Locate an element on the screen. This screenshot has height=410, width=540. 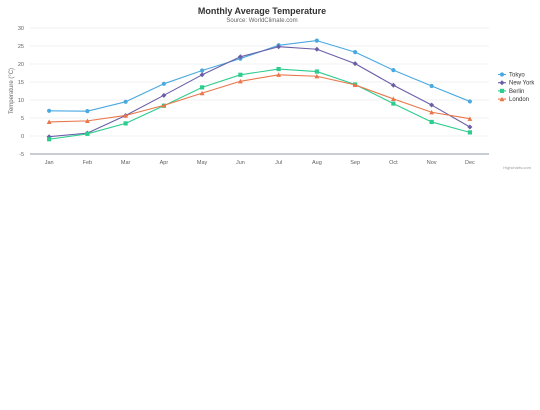
y-tick-label: 0 is located at coordinates (22, 137).